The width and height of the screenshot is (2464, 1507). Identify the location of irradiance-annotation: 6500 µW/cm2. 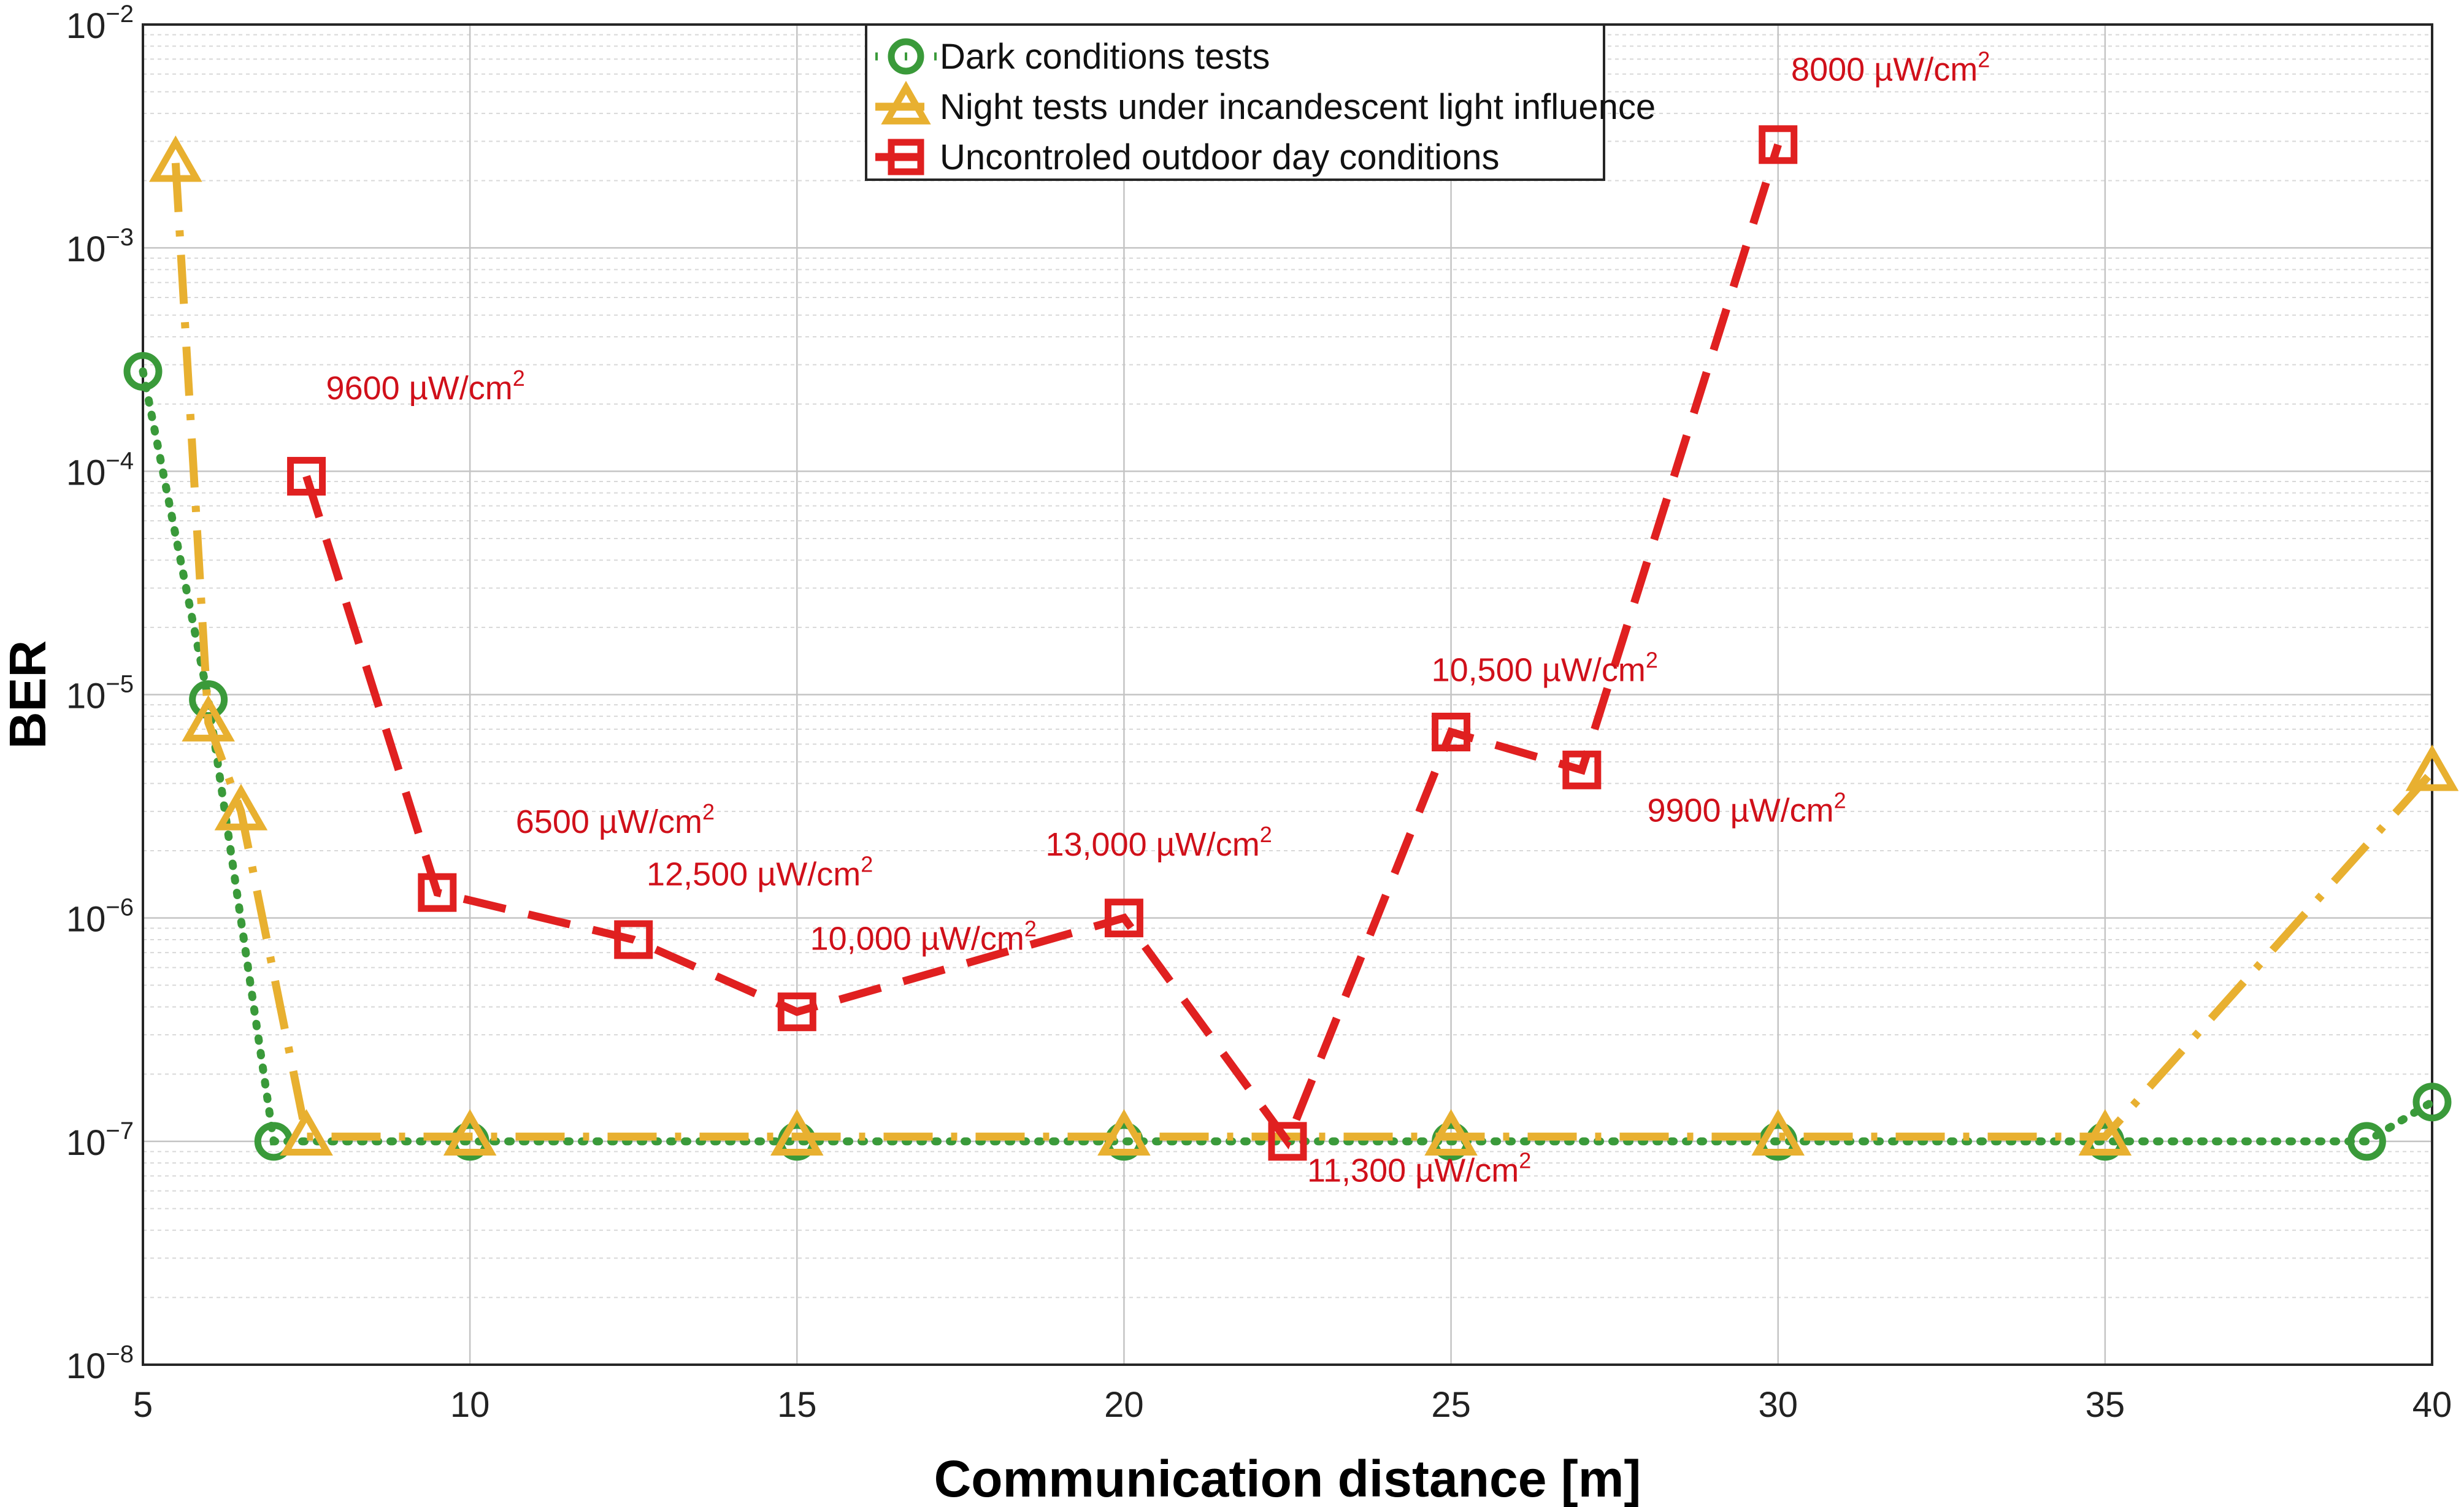
(615, 819).